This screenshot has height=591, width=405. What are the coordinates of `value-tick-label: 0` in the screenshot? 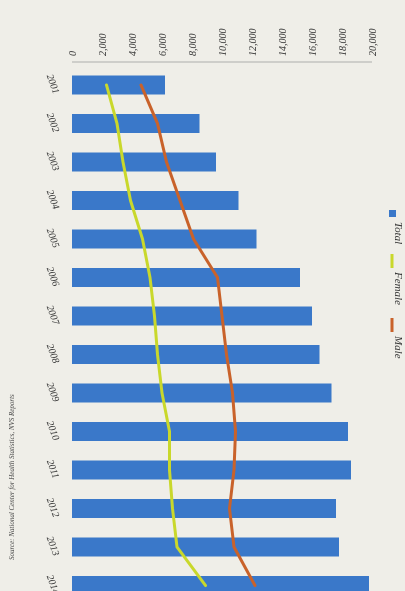 It's located at (73, 53).